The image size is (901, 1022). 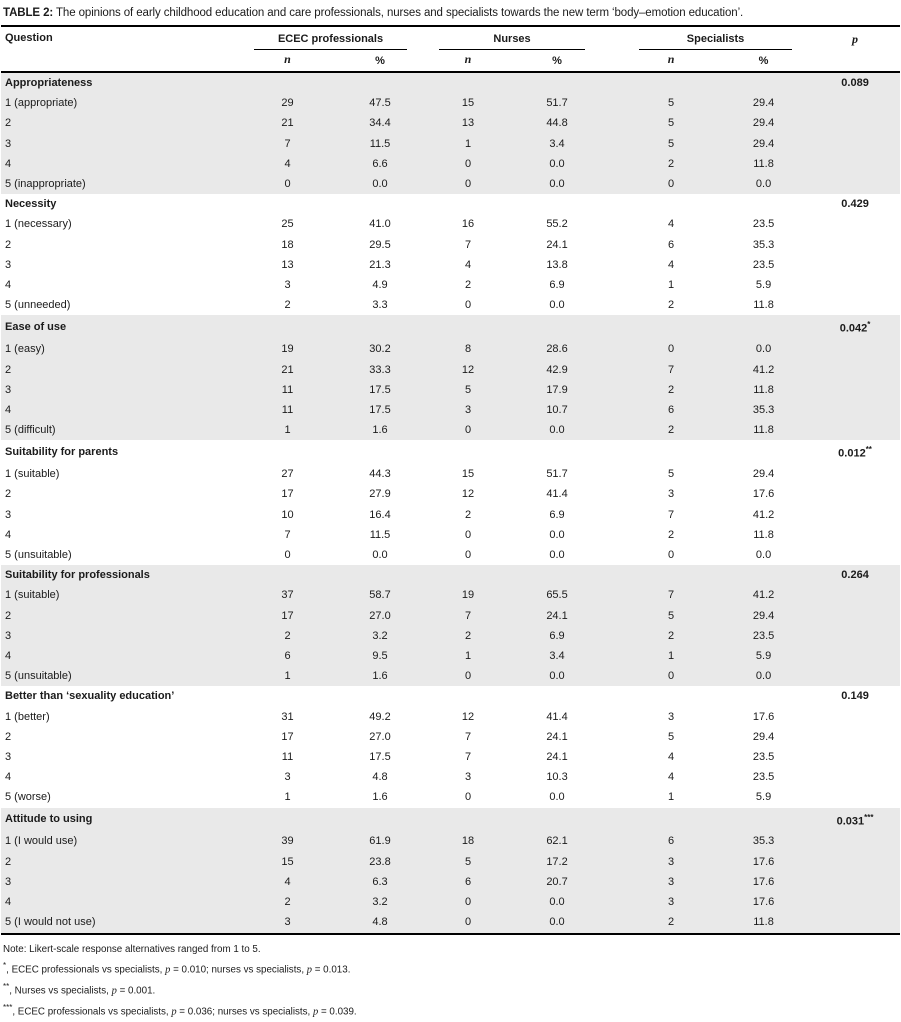 I want to click on pct-value: 17.6, so click(x=763, y=902).